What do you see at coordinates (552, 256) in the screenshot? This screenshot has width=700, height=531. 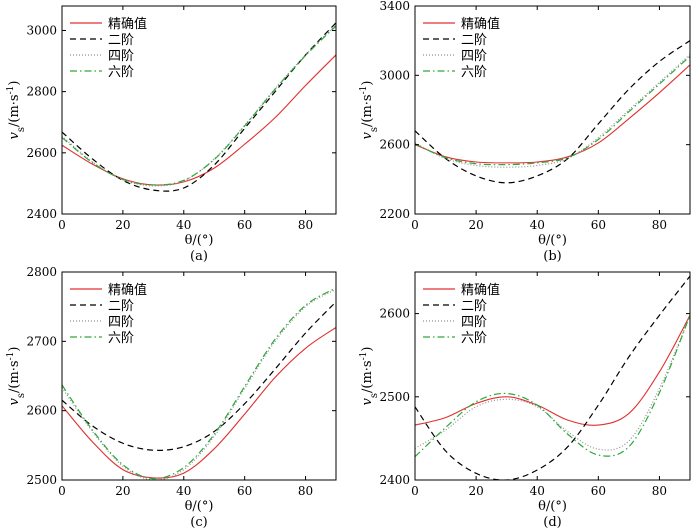 I see `panel-label: (b)` at bounding box center [552, 256].